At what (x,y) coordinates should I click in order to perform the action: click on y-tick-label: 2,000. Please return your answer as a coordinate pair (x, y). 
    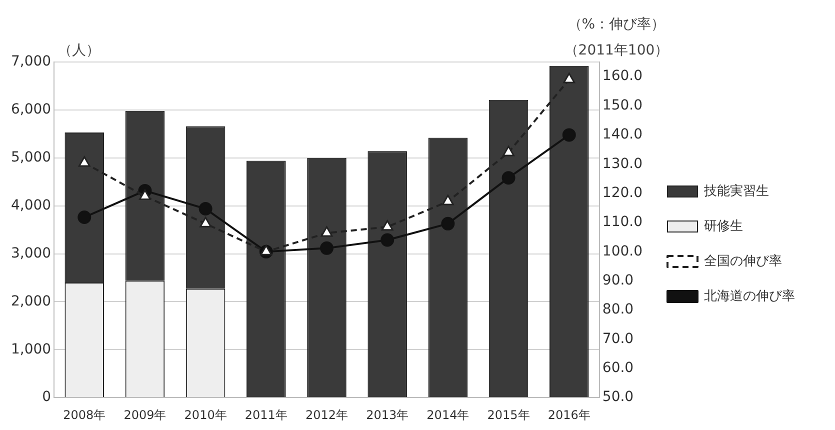
    Looking at the image, I should click on (31, 301).